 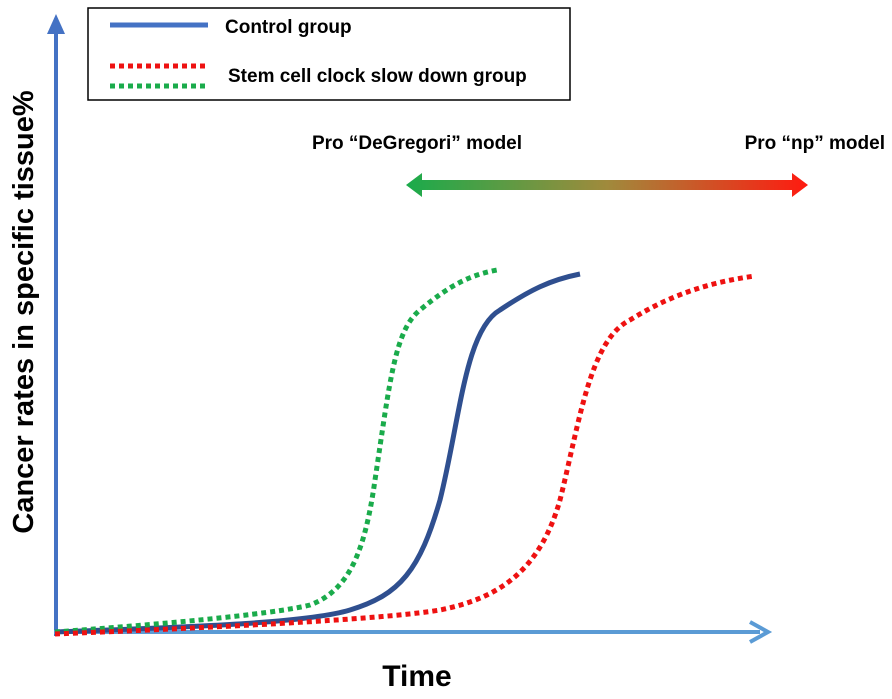 What do you see at coordinates (377, 76) in the screenshot?
I see `legend-entry: Stem cell clock slow down group` at bounding box center [377, 76].